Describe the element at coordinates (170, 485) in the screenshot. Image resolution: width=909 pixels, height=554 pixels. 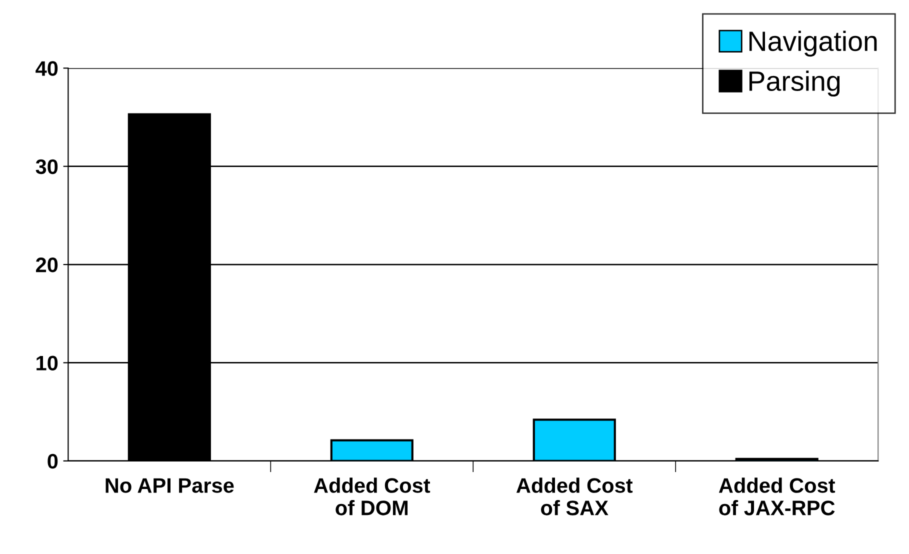
I see `x-tick-label: No API Parse` at that location.